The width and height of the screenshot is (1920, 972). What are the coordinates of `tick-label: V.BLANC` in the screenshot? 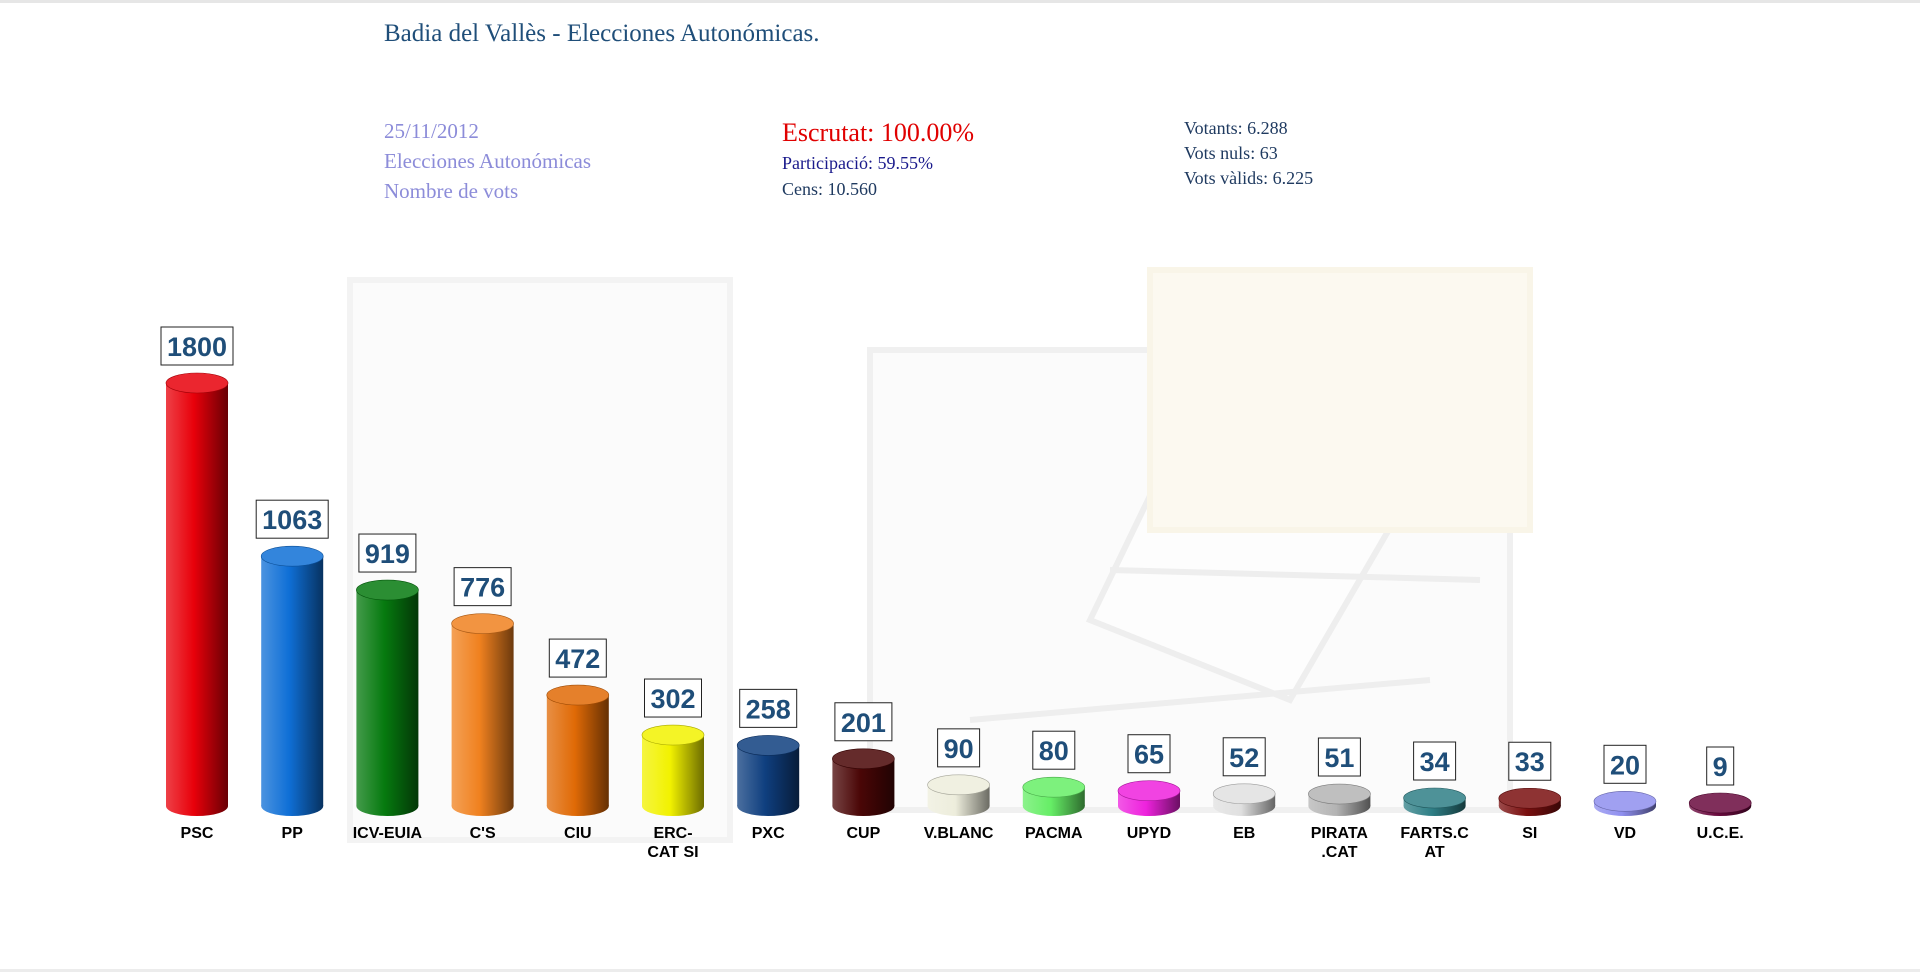 It's located at (959, 833).